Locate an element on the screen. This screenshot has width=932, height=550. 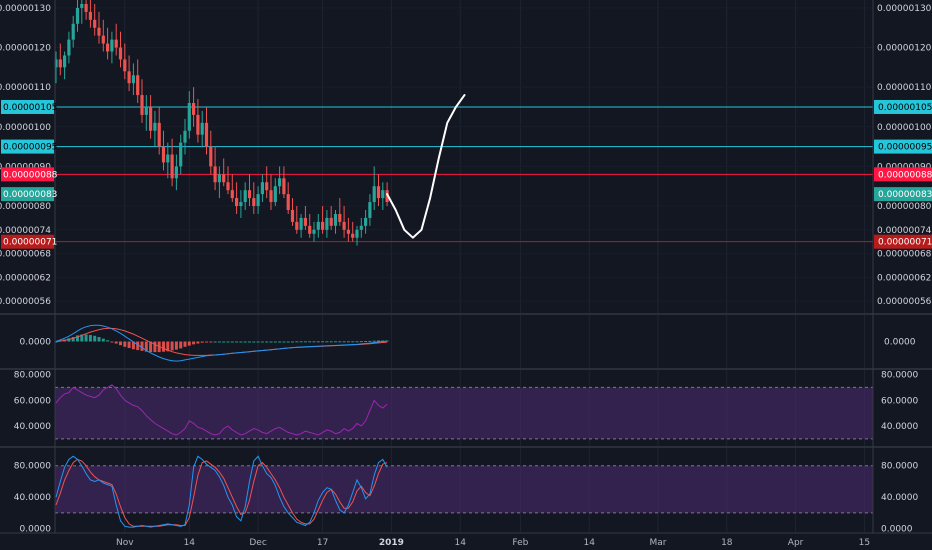
price-macd-divider is located at coordinates (466, 314).